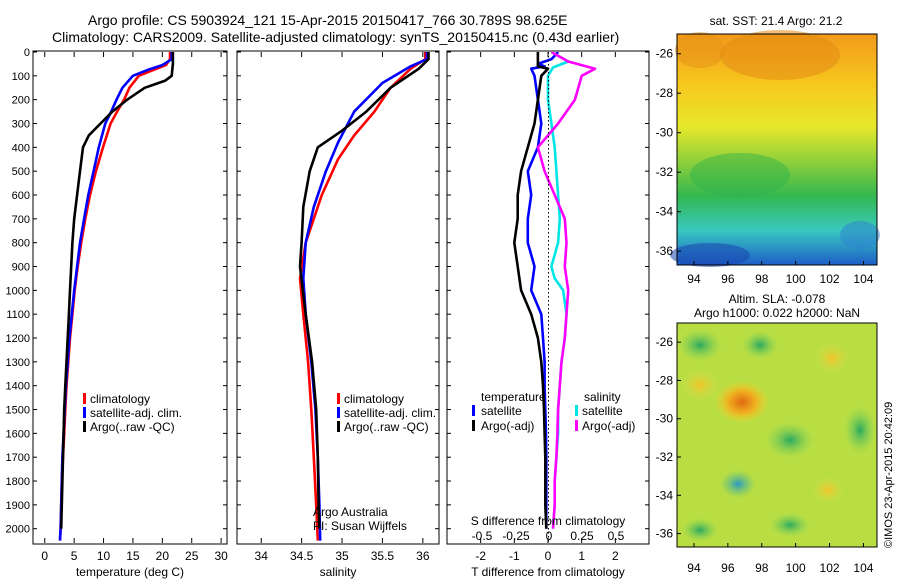 This screenshot has height=580, width=900. What do you see at coordinates (192, 556) in the screenshot?
I see `x-tick-label: 25` at bounding box center [192, 556].